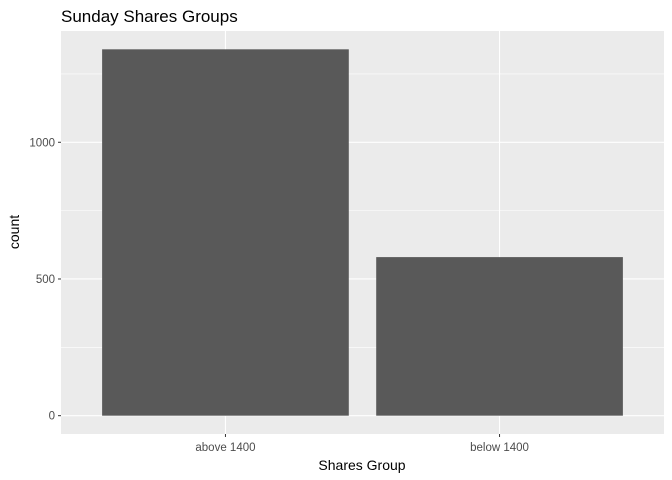 This screenshot has width=672, height=480. I want to click on x-tick-label: above 1400, so click(225, 448).